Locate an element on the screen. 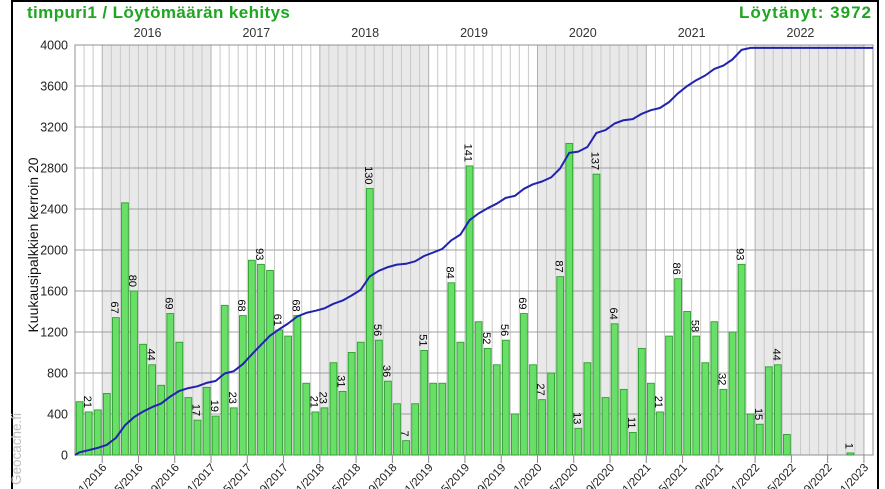  bar-value-label: 15 is located at coordinates (758, 414).